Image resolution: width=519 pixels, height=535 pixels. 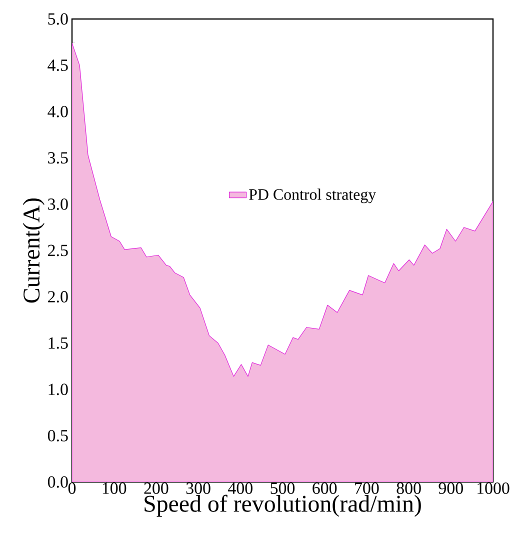 What do you see at coordinates (312, 196) in the screenshot?
I see `legend-label: PD Control strategy` at bounding box center [312, 196].